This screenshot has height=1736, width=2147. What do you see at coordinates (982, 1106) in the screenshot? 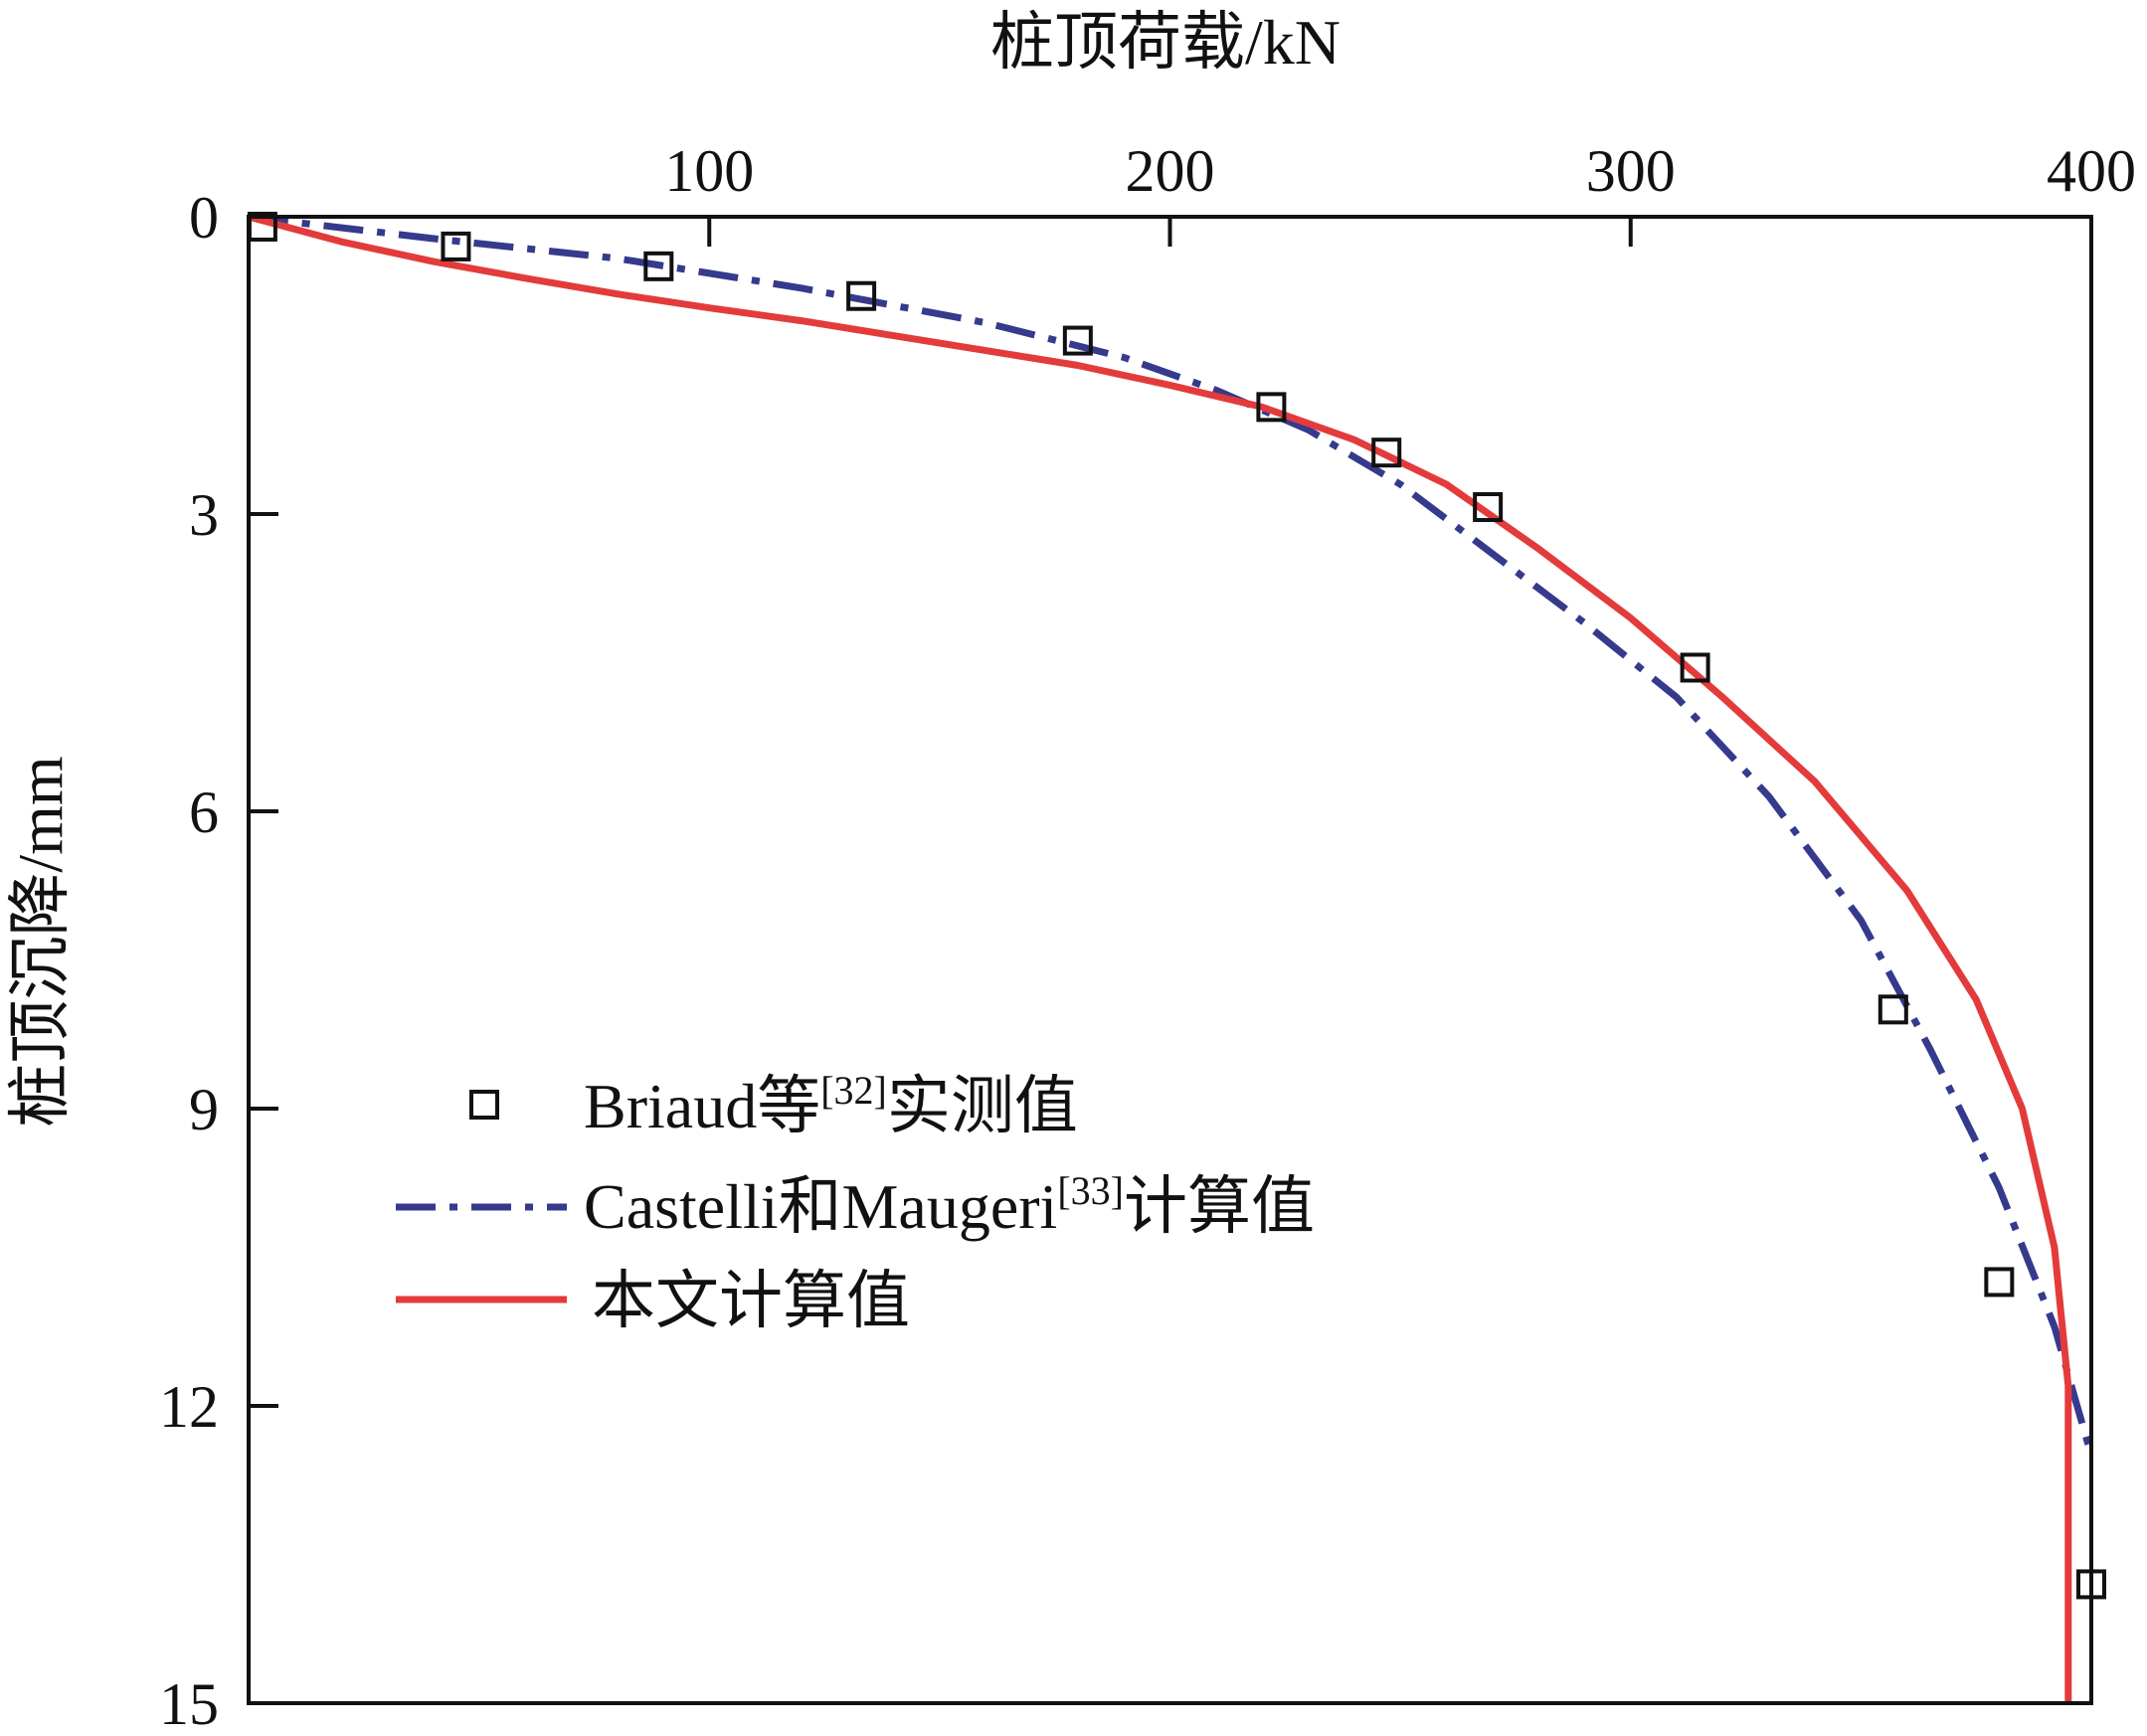
I see `legend-suffix: 实测值` at bounding box center [982, 1106].